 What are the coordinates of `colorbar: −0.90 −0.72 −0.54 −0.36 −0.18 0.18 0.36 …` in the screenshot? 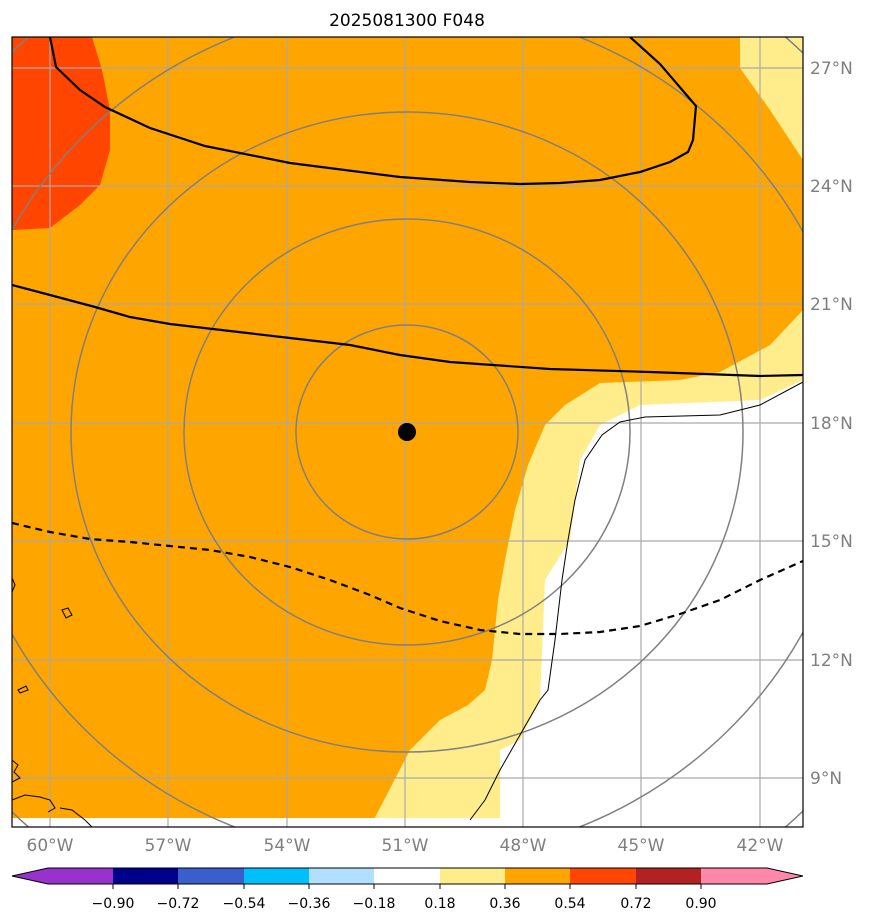 It's located at (407, 889).